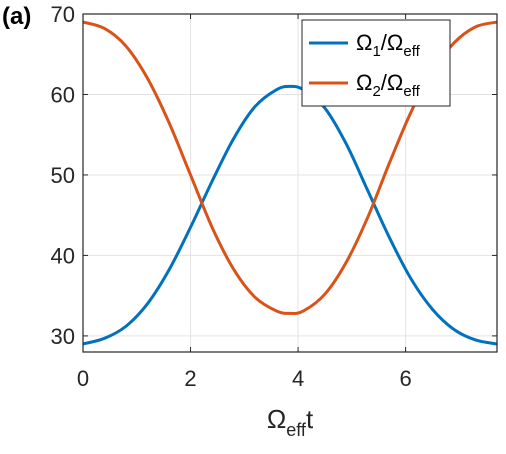  What do you see at coordinates (388, 85) in the screenshot?
I see `legend-entry-omega2: Ω2/Ωeff` at bounding box center [388, 85].